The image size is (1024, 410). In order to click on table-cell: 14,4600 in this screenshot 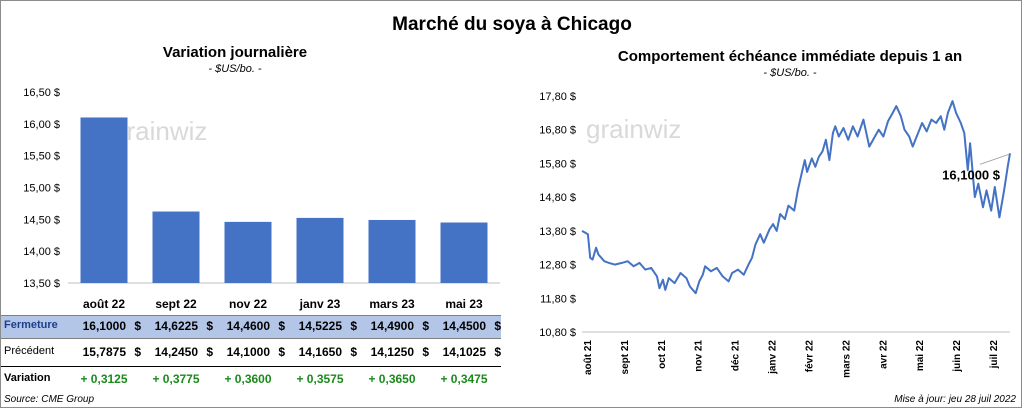, I will do `click(248, 326)`.